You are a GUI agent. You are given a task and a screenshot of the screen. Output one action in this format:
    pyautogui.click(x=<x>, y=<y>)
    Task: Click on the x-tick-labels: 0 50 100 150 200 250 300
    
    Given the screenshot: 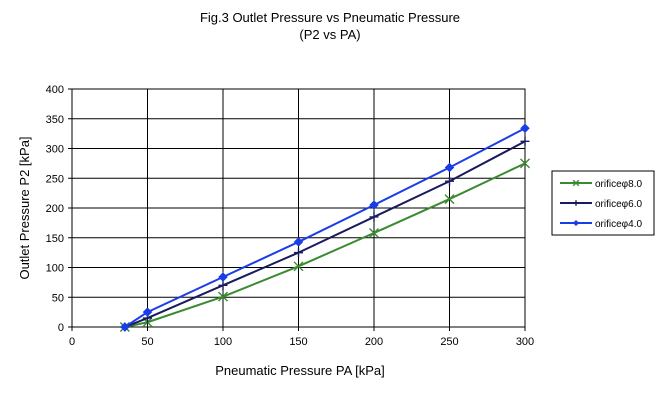 What is the action you would take?
    pyautogui.click(x=301, y=342)
    